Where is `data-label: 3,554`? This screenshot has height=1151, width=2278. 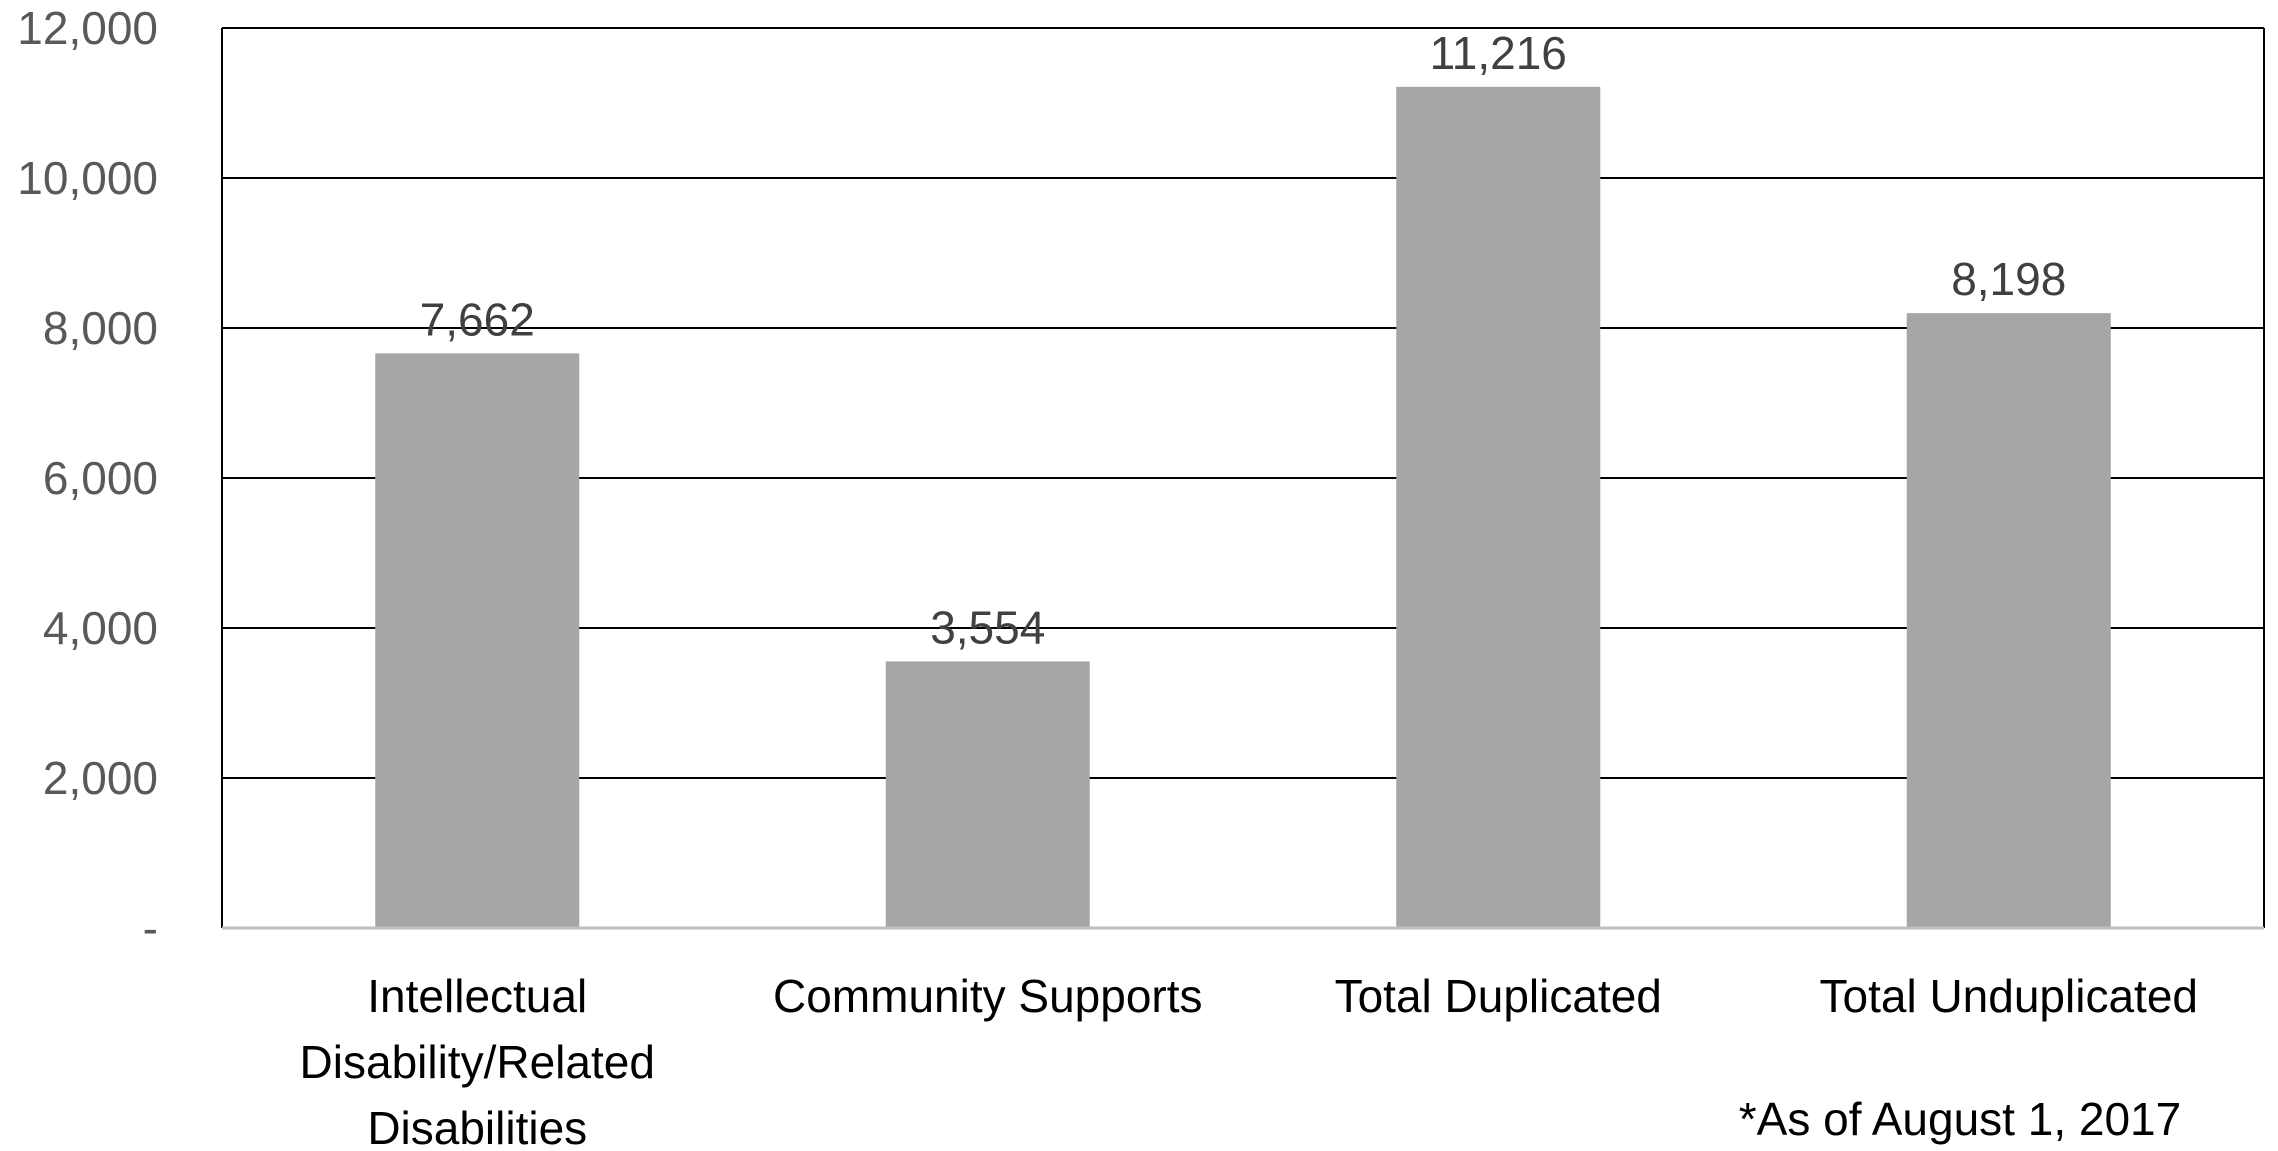
data-label: 3,554 is located at coordinates (987, 627).